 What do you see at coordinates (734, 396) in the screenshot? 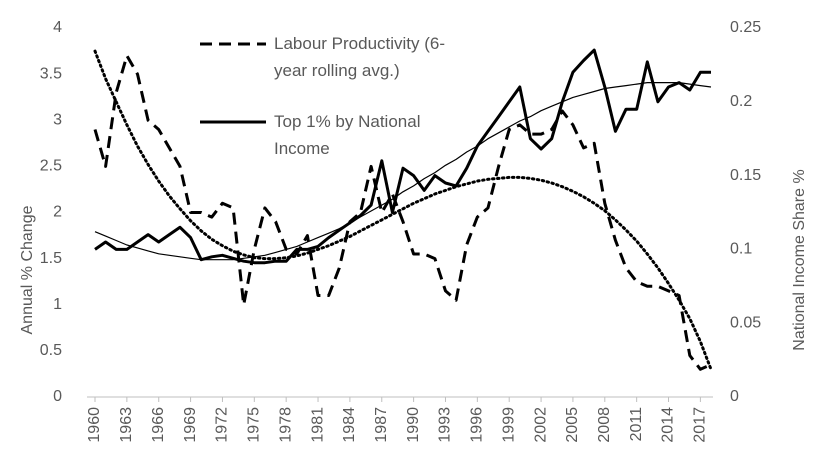
I see `y2-tick-label: 0` at bounding box center [734, 396].